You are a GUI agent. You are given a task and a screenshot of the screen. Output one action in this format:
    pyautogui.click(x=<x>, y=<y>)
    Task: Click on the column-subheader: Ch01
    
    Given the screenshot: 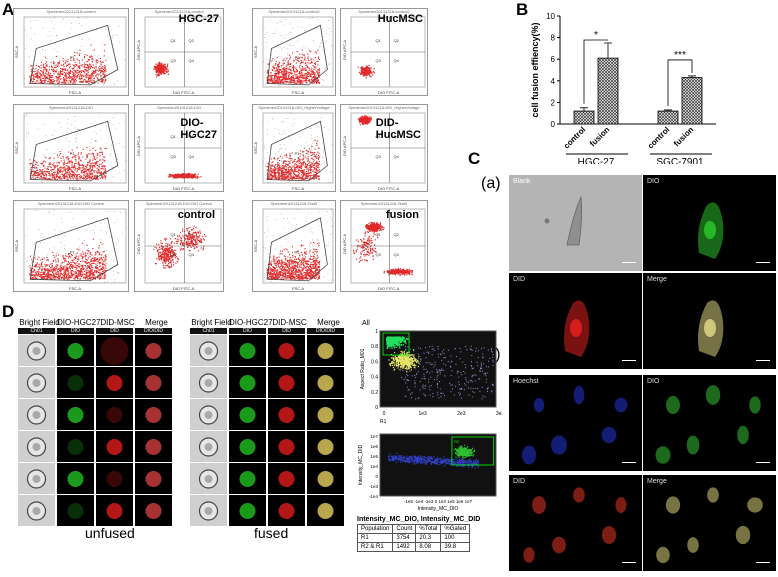 What is the action you would take?
    pyautogui.click(x=36, y=331)
    